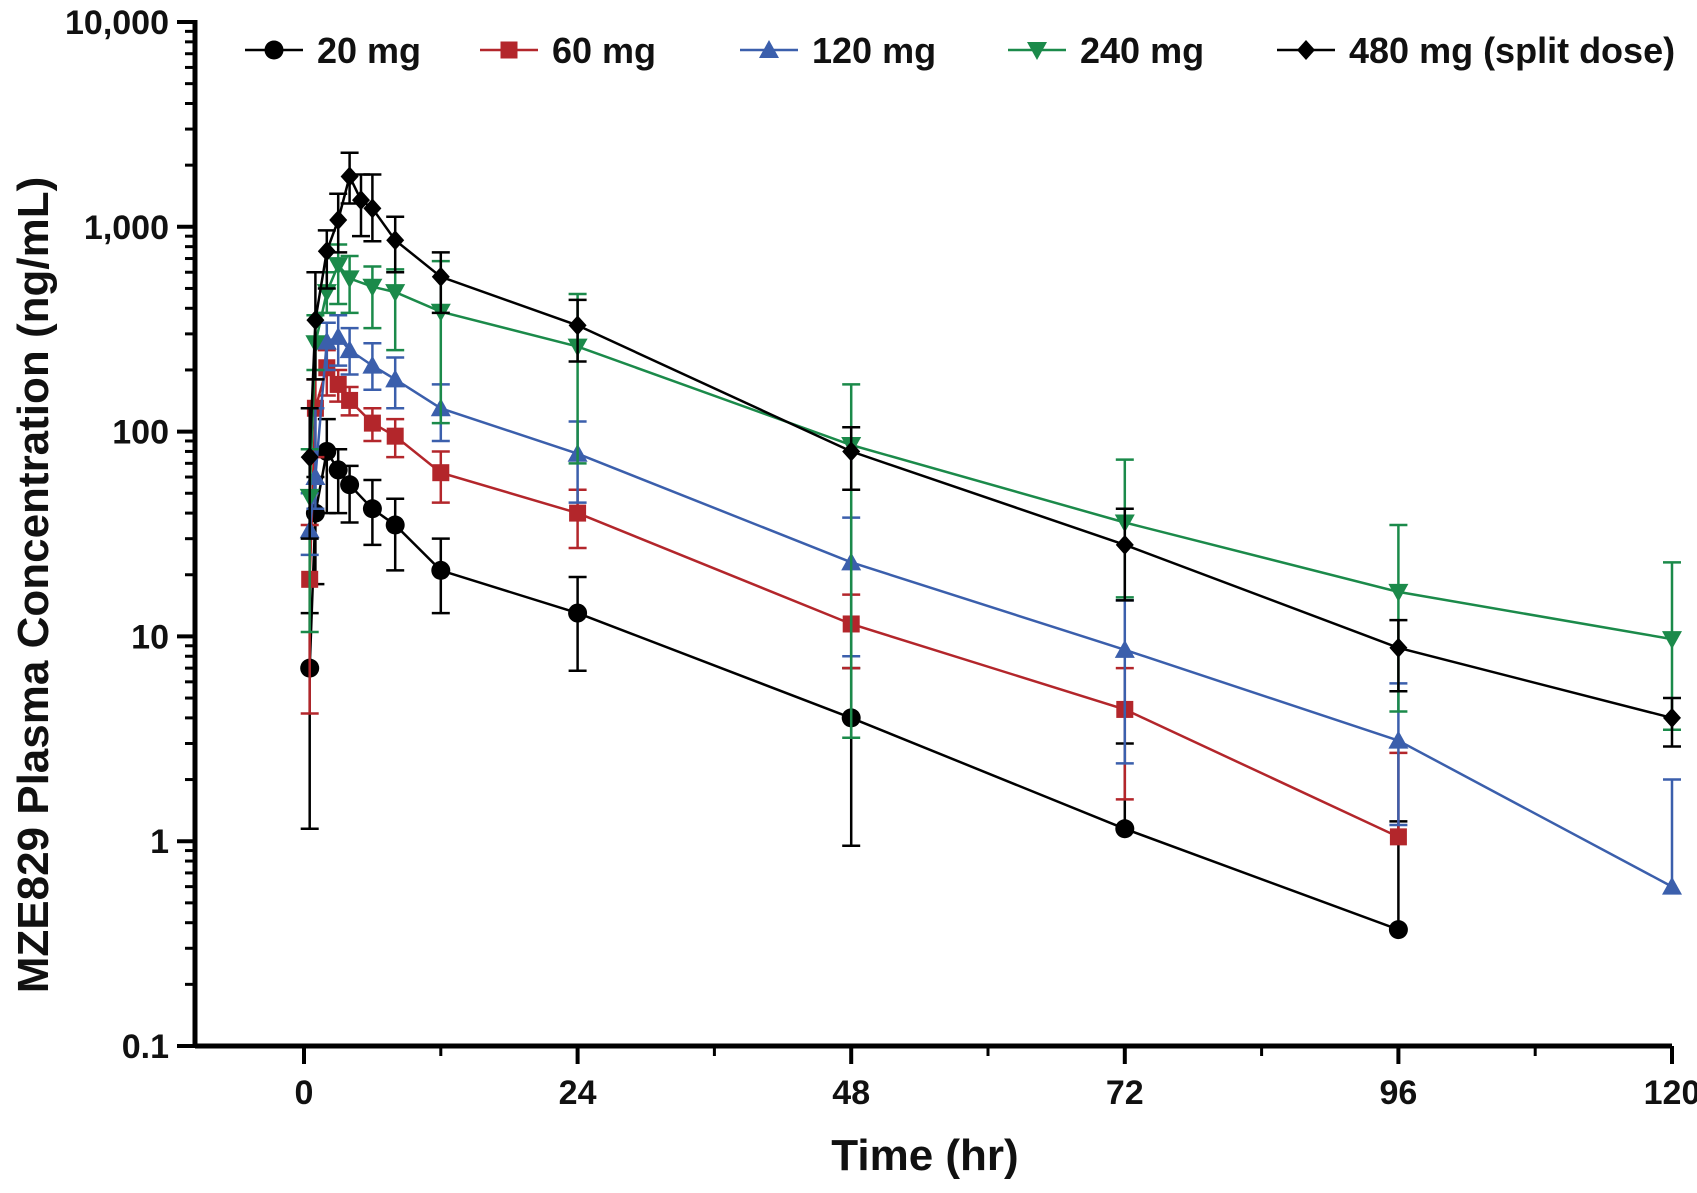 This screenshot has width=1697, height=1193. Describe the element at coordinates (159, 842) in the screenshot. I see `y-tick-label: 1` at that location.